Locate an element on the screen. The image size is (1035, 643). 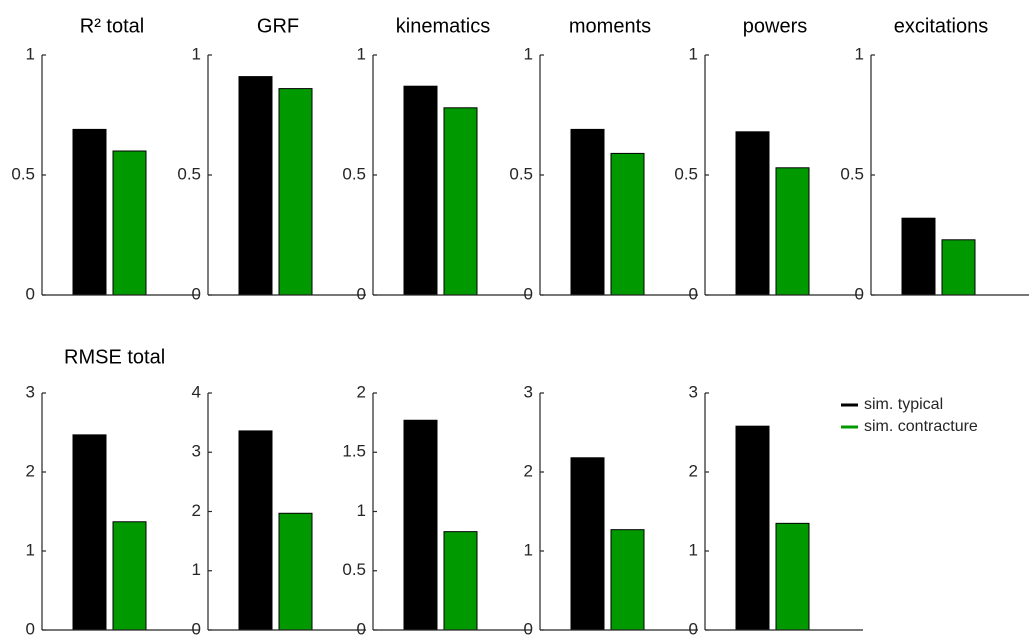
chart-title: kinematics is located at coordinates (443, 26).